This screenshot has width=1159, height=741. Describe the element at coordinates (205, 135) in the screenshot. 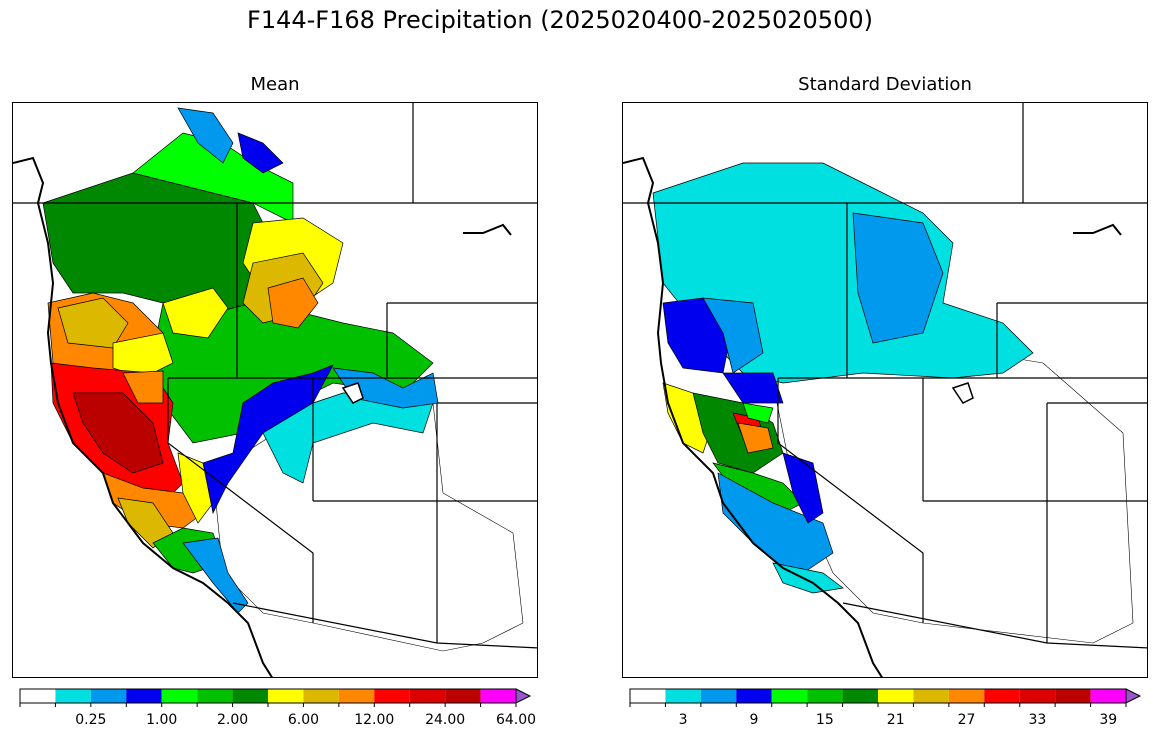

I see `region-bc-north` at that location.